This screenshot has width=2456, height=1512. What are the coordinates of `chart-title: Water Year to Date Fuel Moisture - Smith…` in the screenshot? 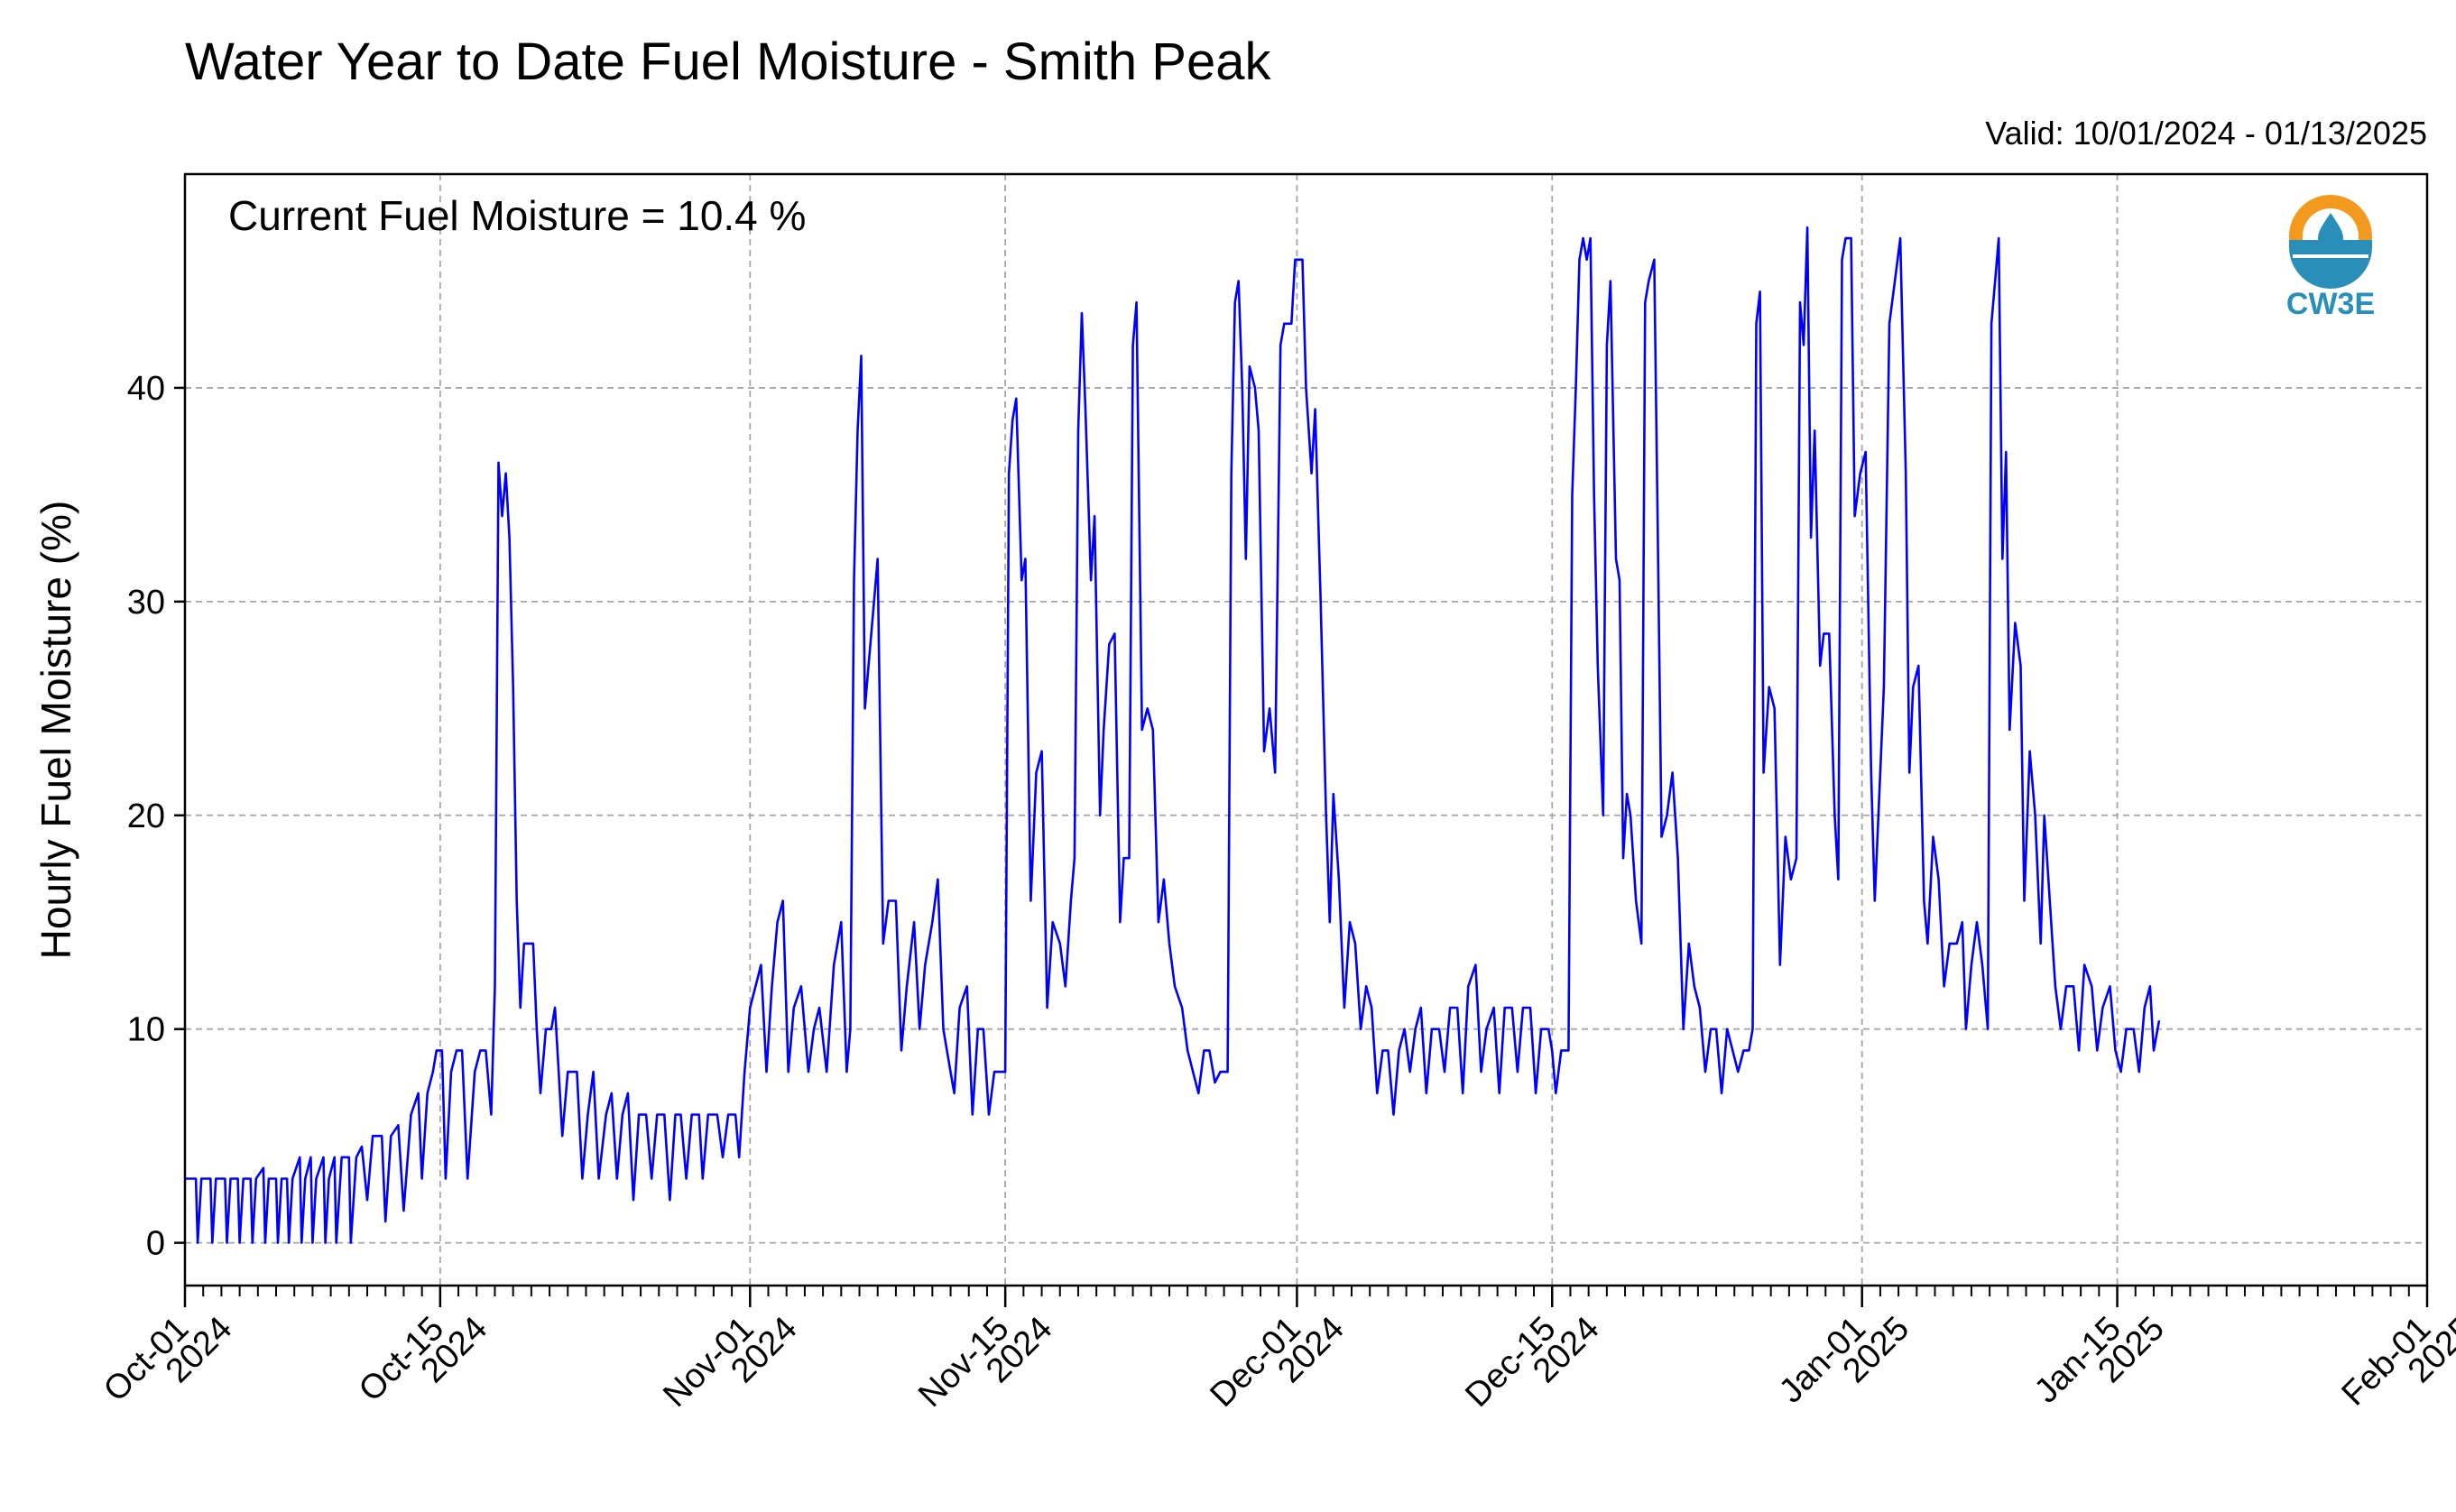 It's located at (728, 61).